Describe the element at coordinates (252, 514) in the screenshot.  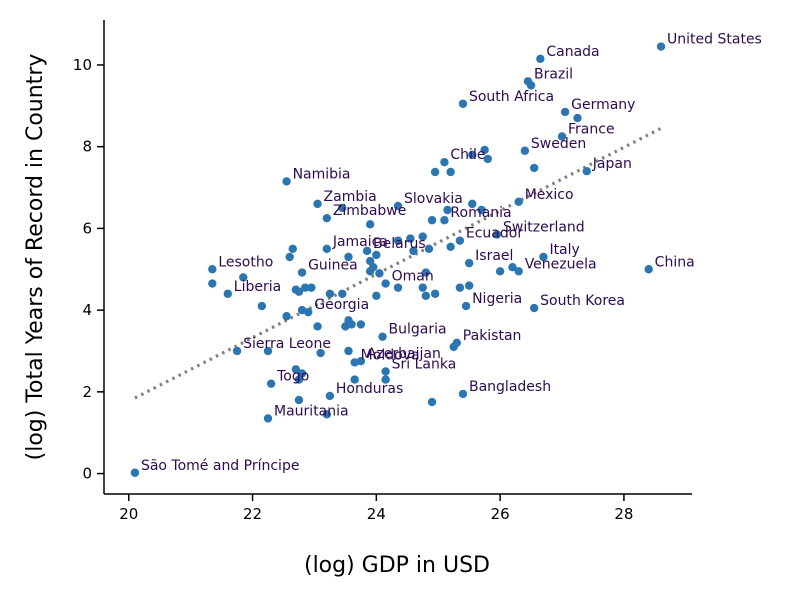
I see `x-tick-label: 22` at that location.